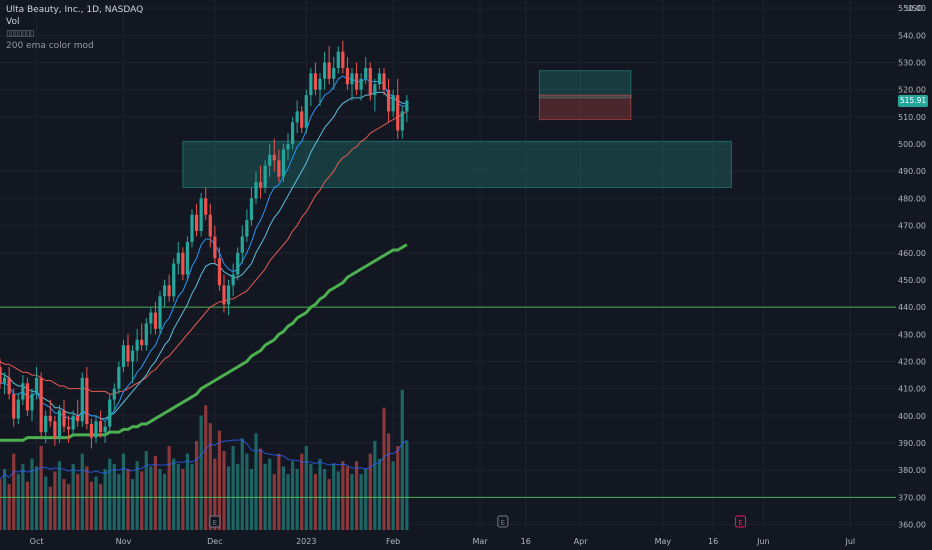 The height and width of the screenshot is (550, 932). I want to click on time-tick-label: Jun, so click(763, 541).